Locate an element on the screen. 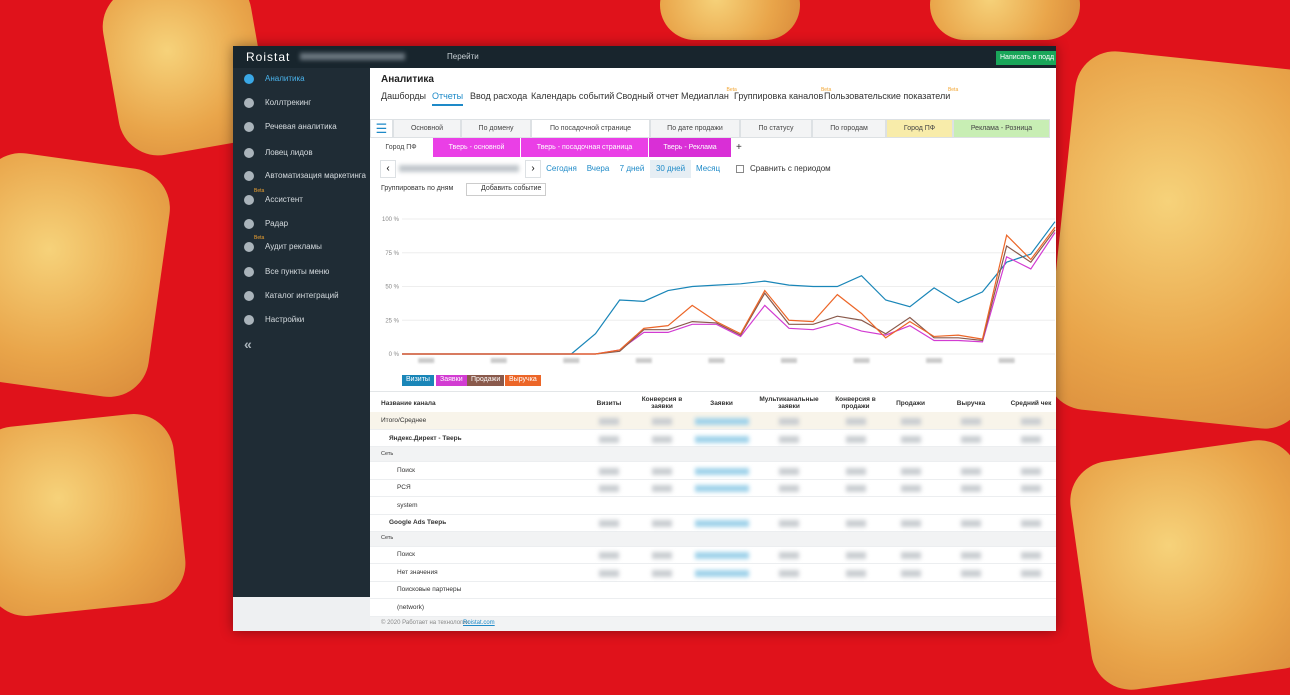 The width and height of the screenshot is (1290, 695). legend-item: Визиты is located at coordinates (418, 380).